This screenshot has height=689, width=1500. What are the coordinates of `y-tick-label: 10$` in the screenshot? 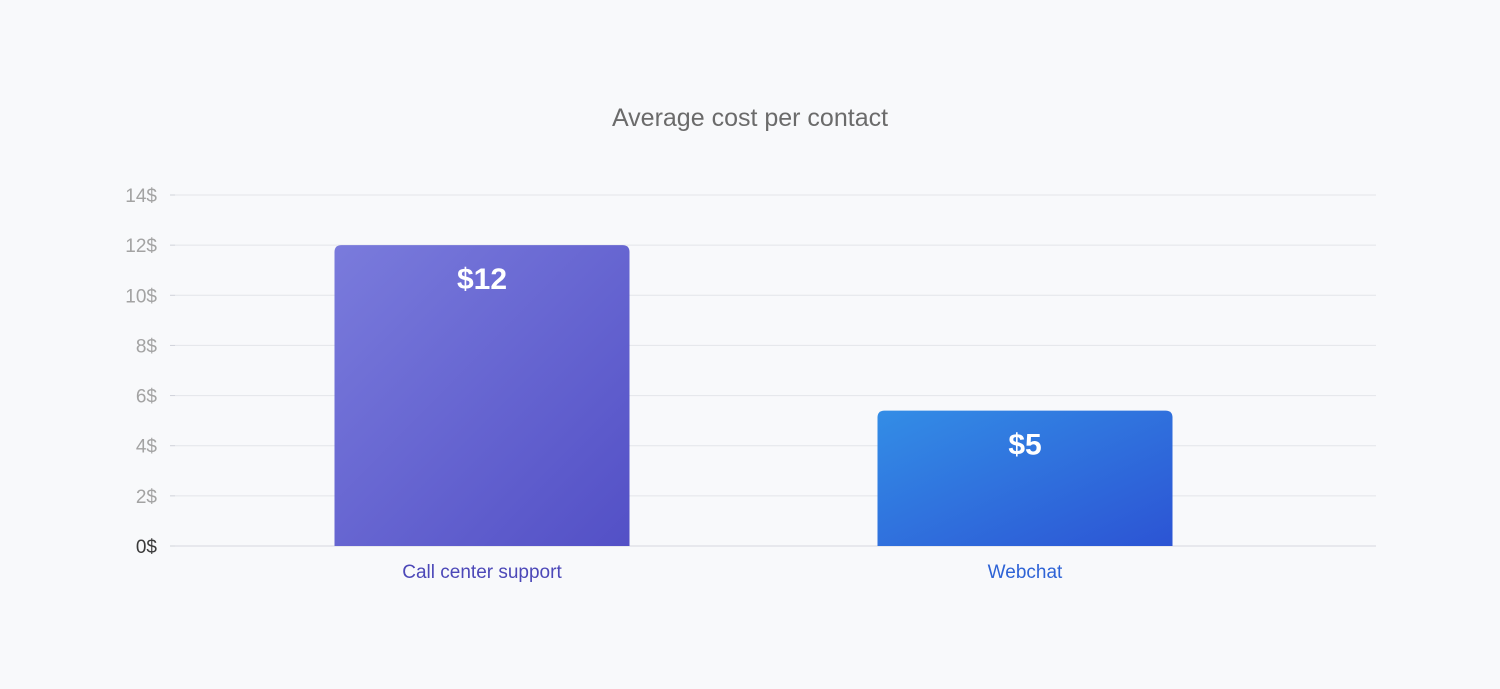 It's located at (141, 296).